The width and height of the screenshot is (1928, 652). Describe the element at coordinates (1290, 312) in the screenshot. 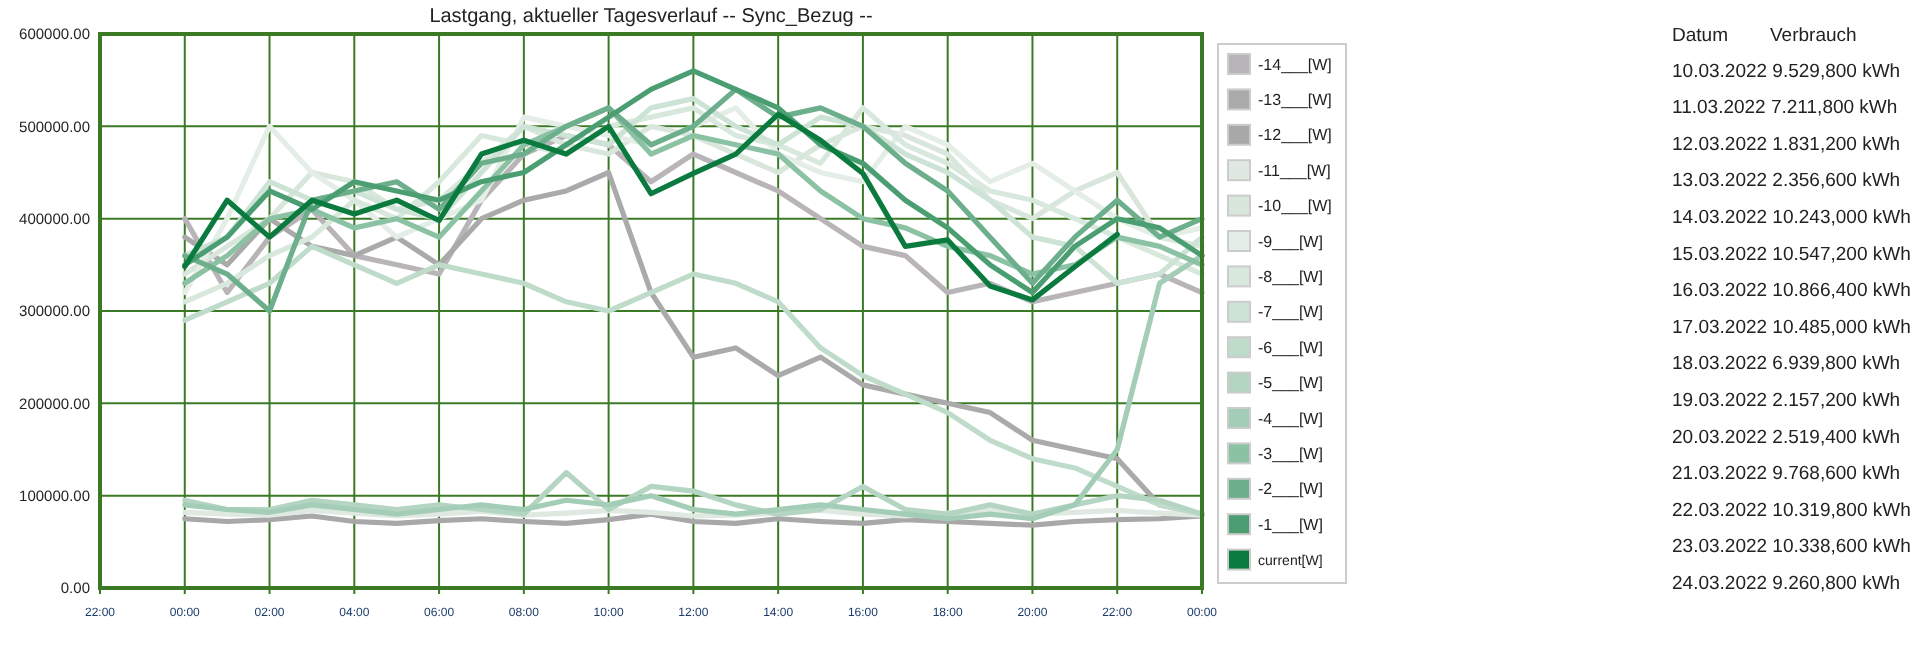

I see `legend-label: -7___[W]` at that location.